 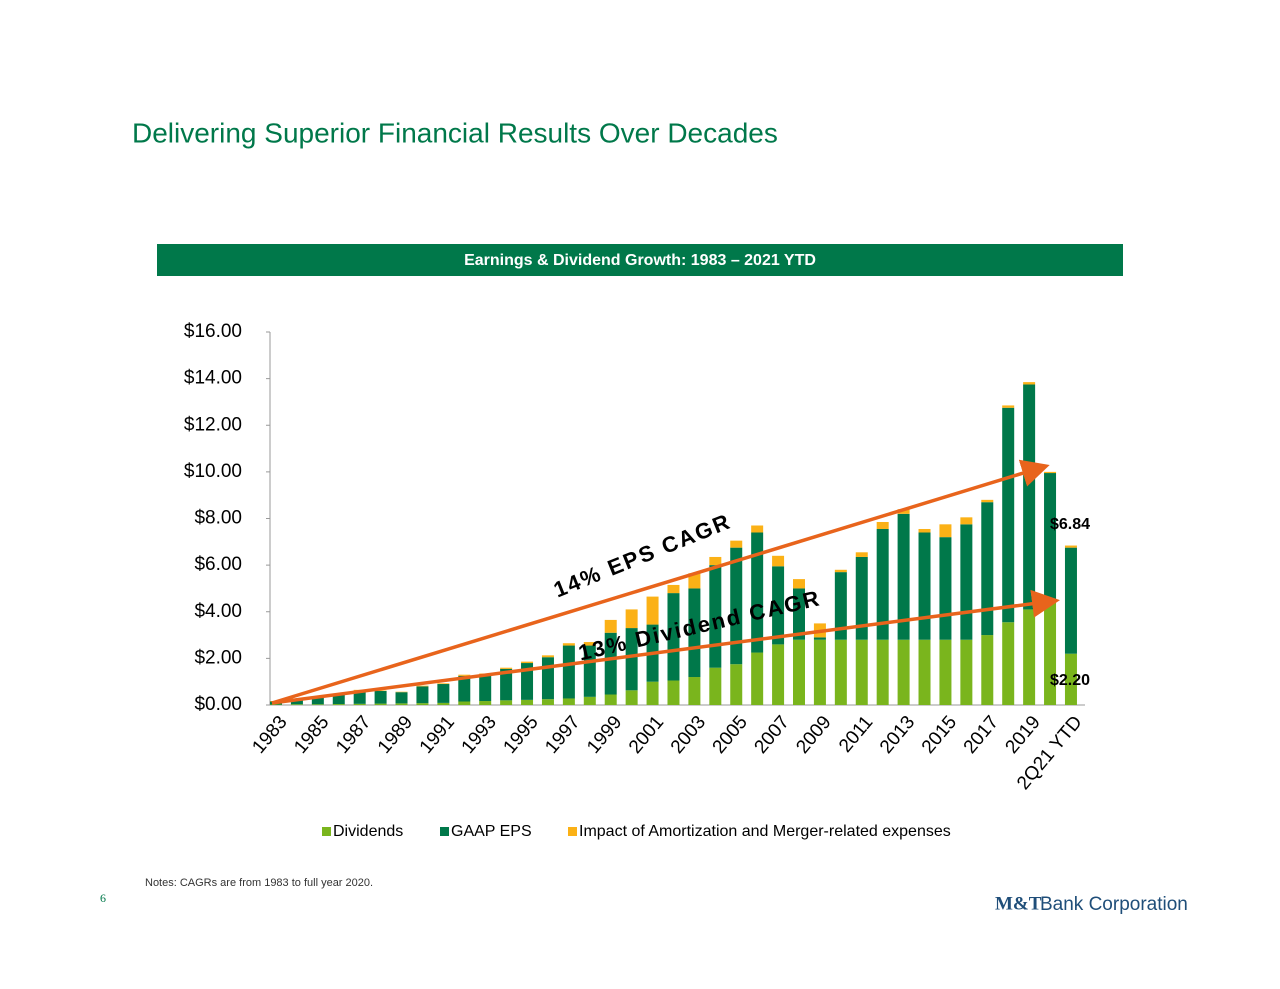 I want to click on y-tick-label: $6.00, so click(x=218, y=564).